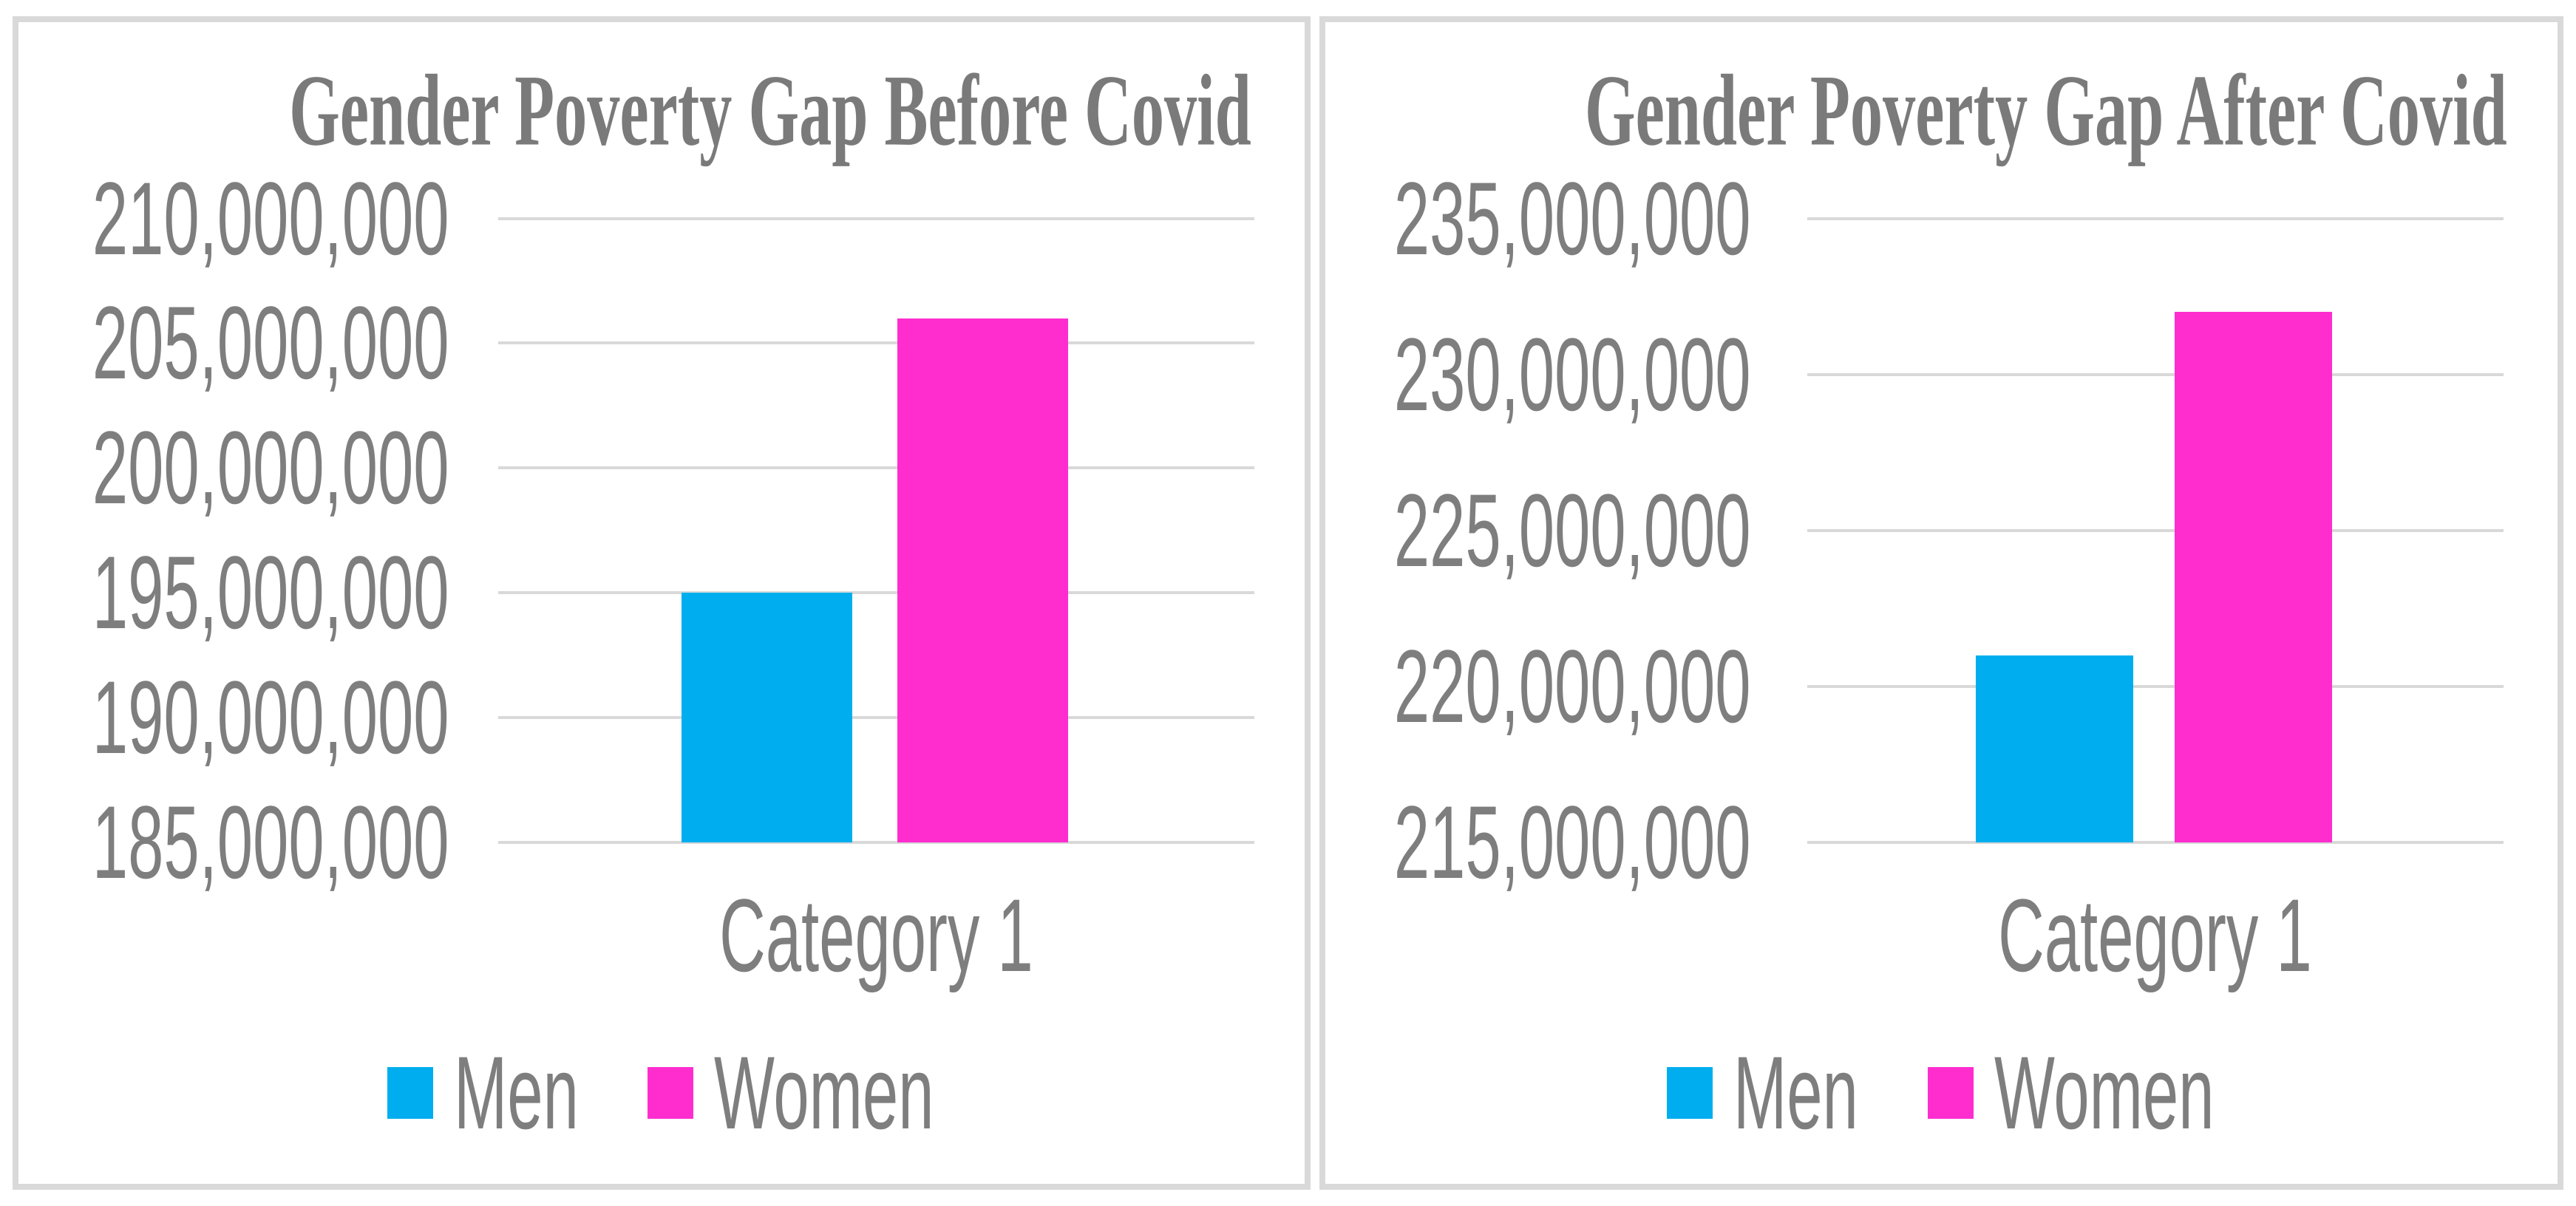  I want to click on plot-area, so click(2155, 530).